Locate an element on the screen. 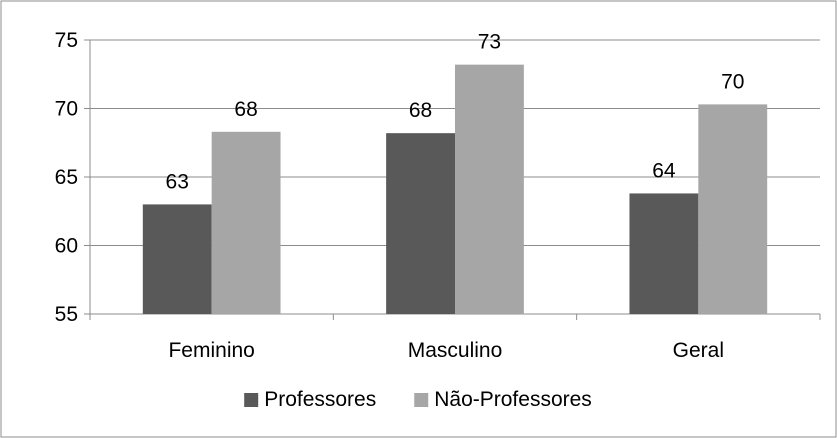  x-tick-label: Masculino is located at coordinates (455, 350).